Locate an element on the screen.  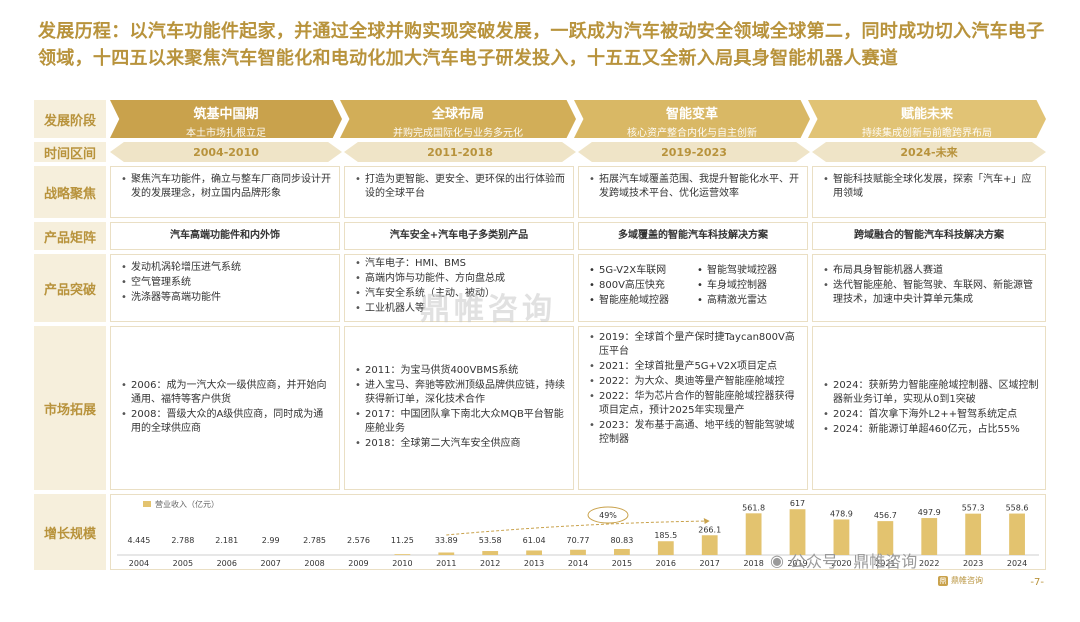
x-tick-label: 2020 is located at coordinates (841, 563).